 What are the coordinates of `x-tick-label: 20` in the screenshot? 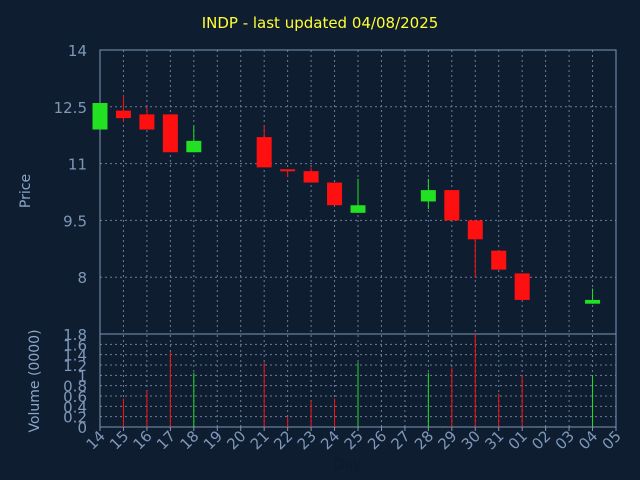 It's located at (236, 440).